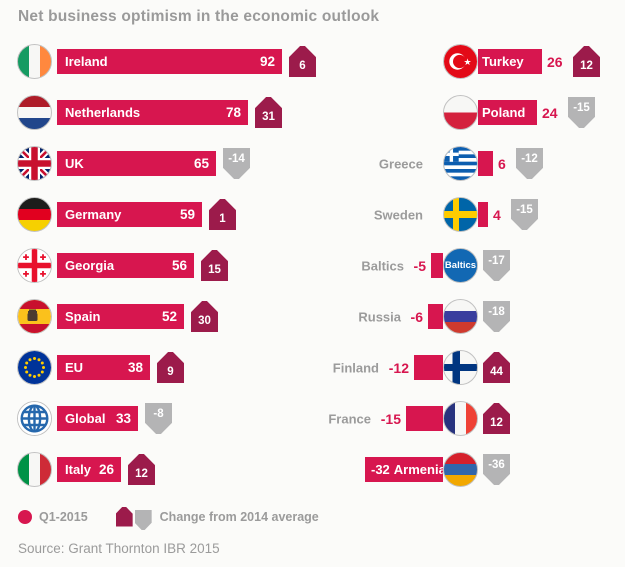  I want to click on optimism-value: 52, so click(169, 316).